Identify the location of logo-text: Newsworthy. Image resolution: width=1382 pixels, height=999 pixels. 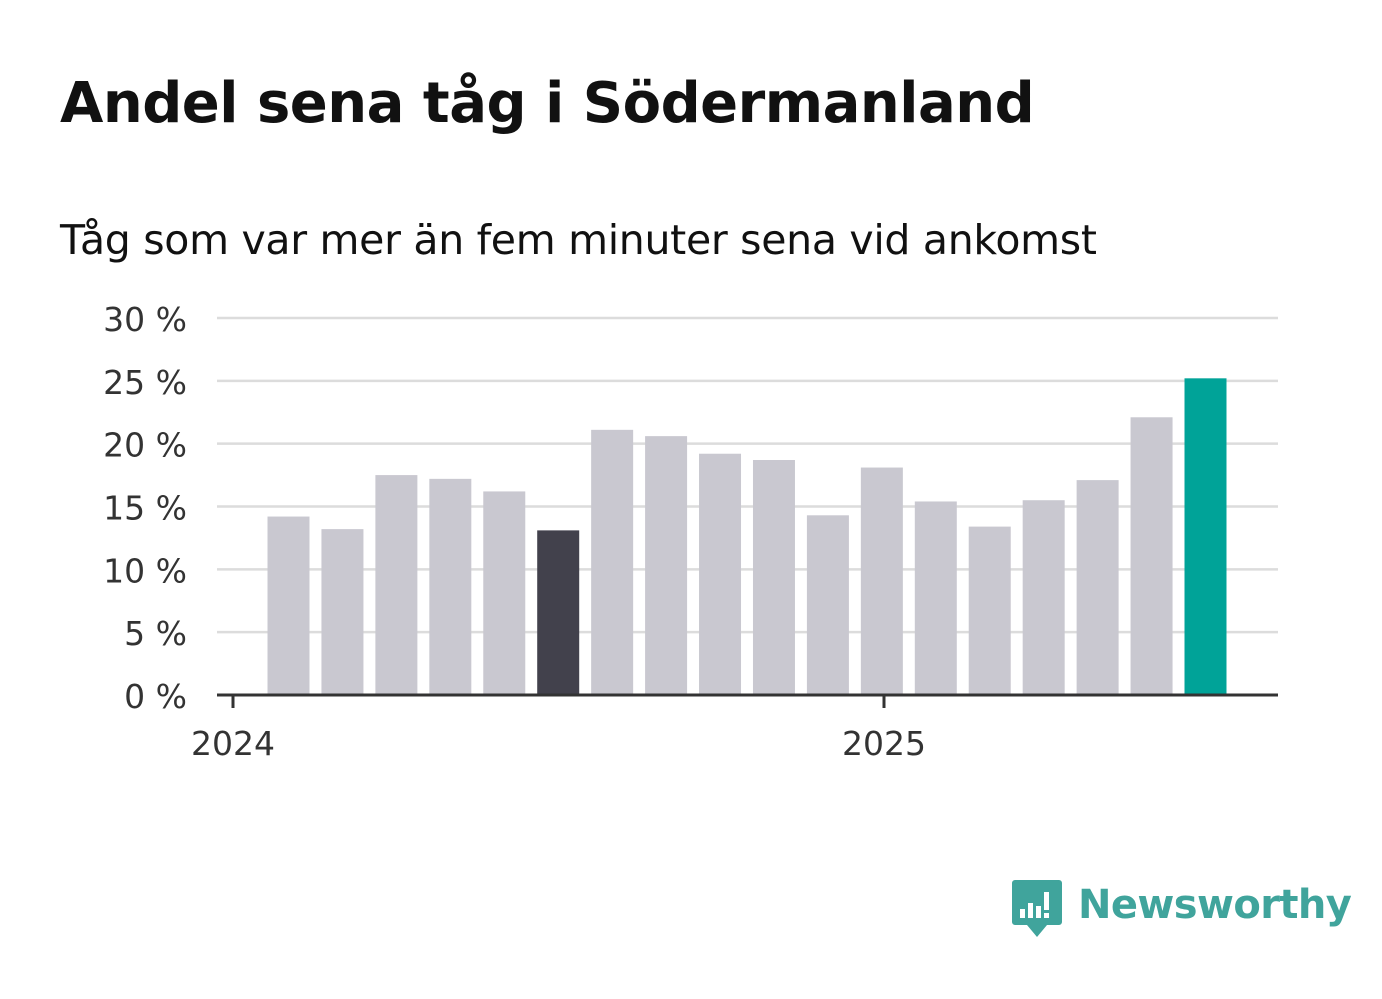
(1215, 905).